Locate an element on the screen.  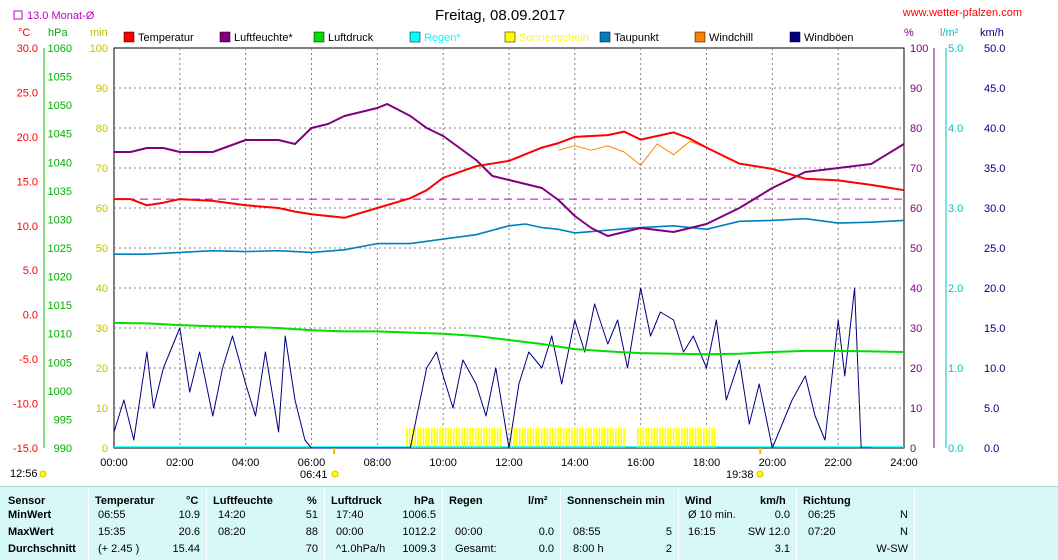
humidity-tick-label: 80 is located at coordinates (916, 129).